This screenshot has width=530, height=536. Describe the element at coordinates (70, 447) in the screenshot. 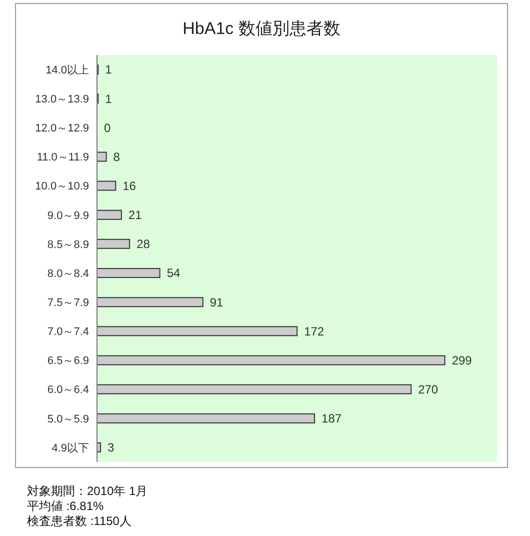

I see `y-tick-label: 4.9以下` at that location.